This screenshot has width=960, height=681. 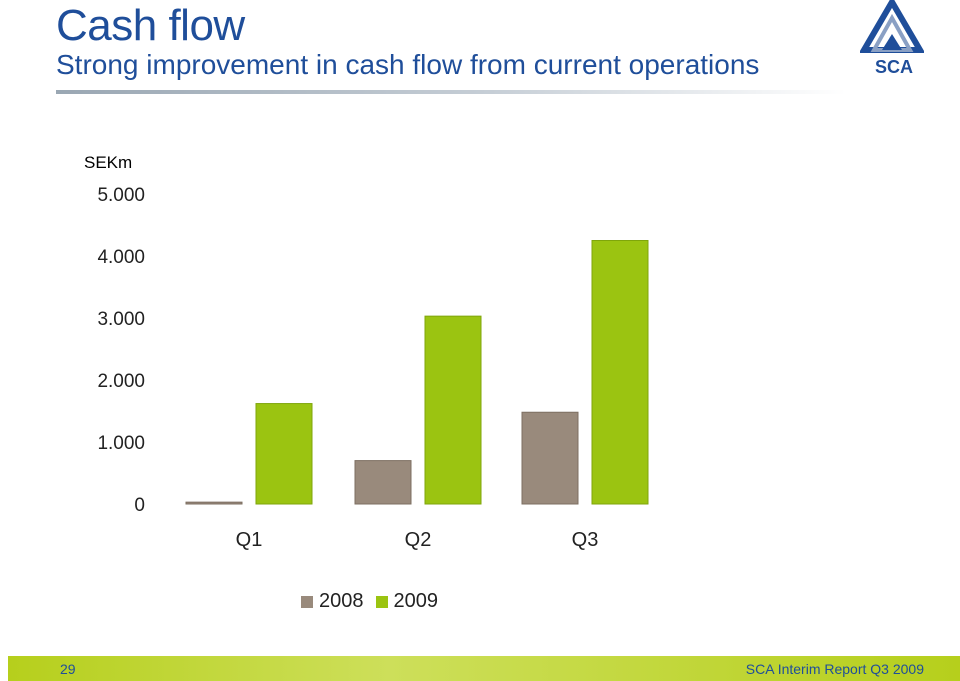 I want to click on legend-item-2008: 2008, so click(x=332, y=601).